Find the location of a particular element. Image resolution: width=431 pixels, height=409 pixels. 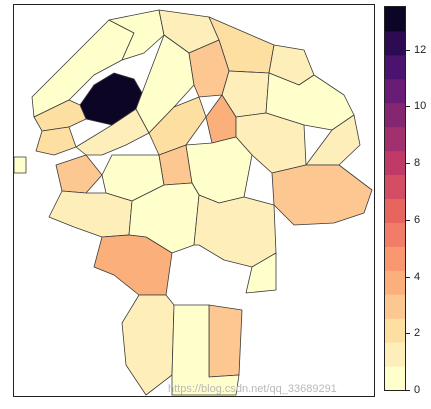

district-r17 is located at coordinates (271, 143).